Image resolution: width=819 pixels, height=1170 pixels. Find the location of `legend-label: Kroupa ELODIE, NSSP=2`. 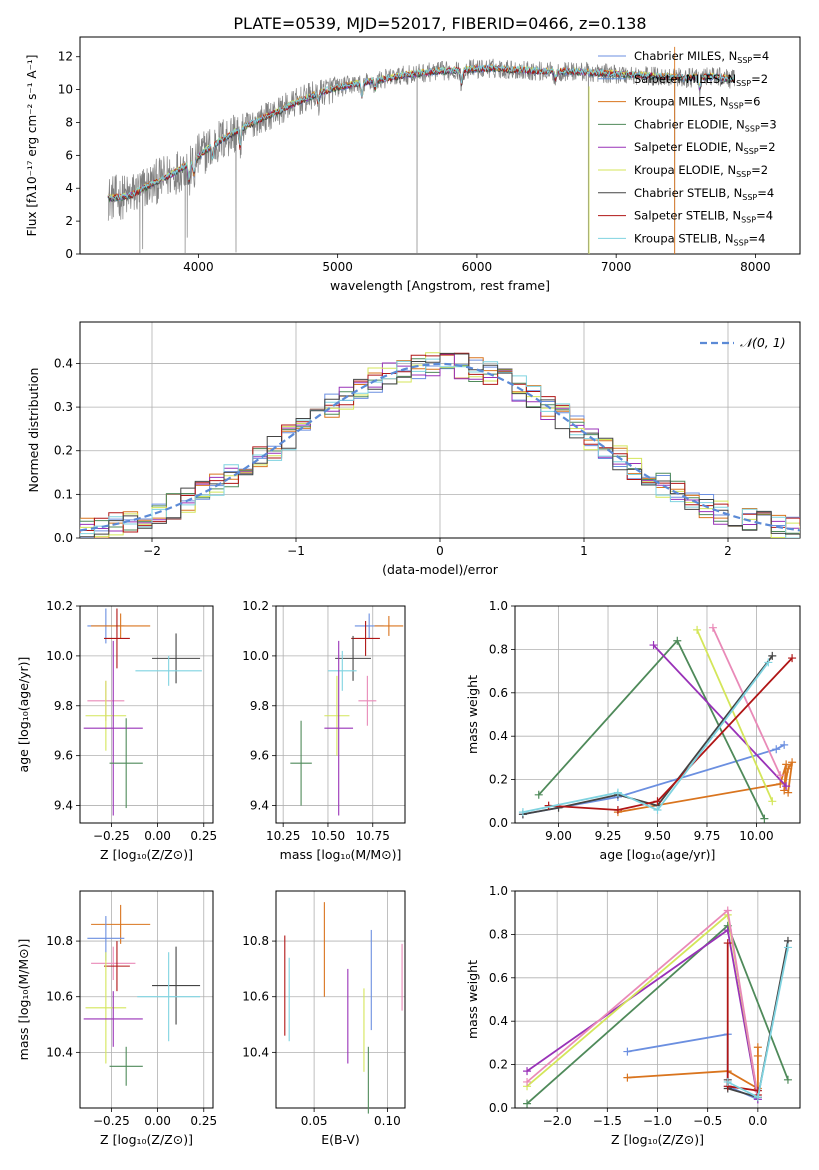

legend-label: Kroupa ELODIE, NSSP=2 is located at coordinates (701, 171).